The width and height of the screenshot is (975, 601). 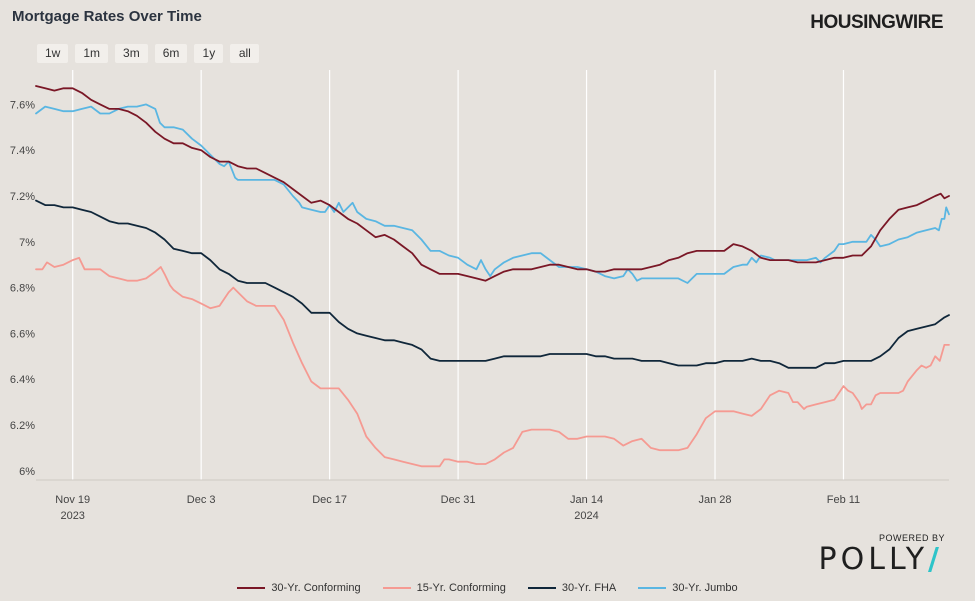 I want to click on legend-swatch-30yr-jumbo, so click(x=652, y=588).